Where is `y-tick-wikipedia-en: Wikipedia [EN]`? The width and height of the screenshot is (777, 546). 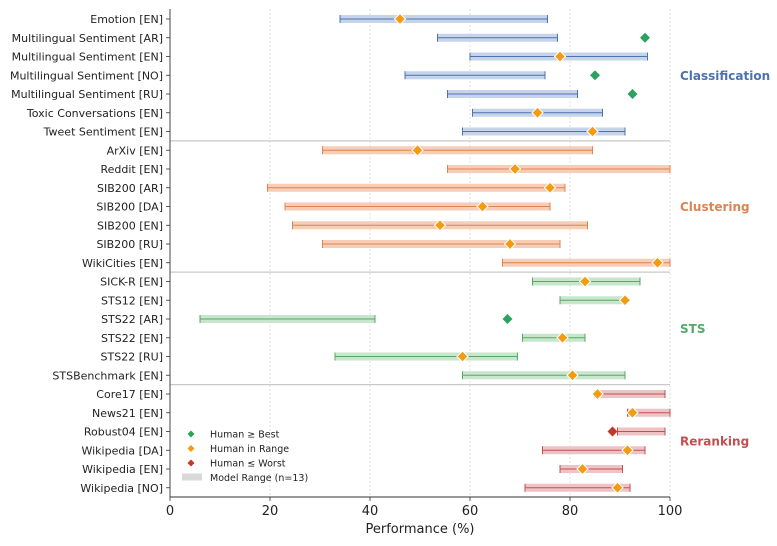 y-tick-wikipedia-en: Wikipedia [EN] is located at coordinates (122, 469).